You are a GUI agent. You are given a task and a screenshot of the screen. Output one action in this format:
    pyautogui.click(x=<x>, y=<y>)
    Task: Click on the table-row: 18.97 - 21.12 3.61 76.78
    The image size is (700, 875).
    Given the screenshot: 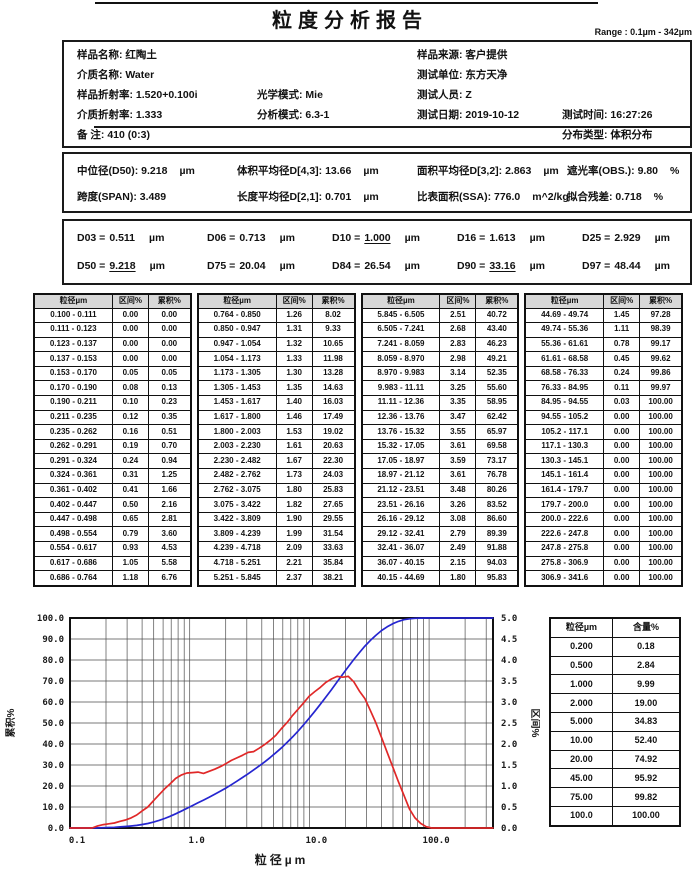 What is the action you would take?
    pyautogui.click(x=439, y=476)
    